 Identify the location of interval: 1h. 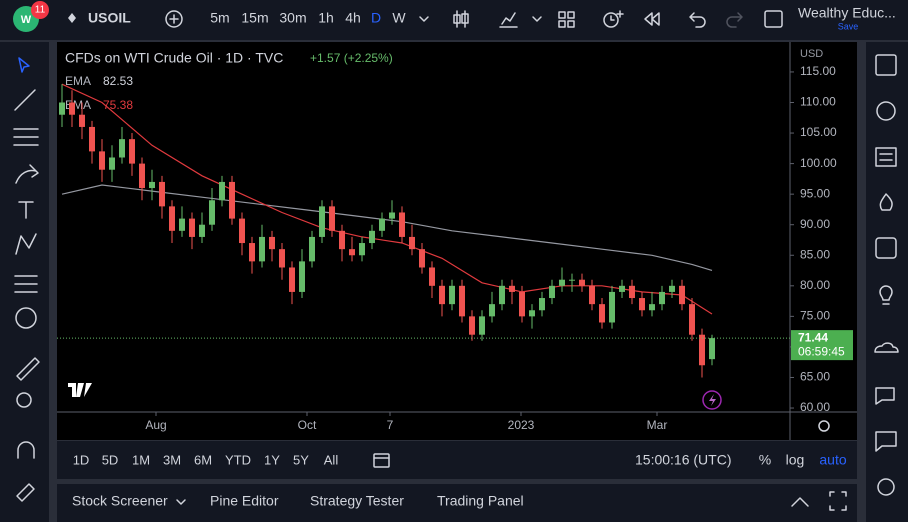
(326, 18).